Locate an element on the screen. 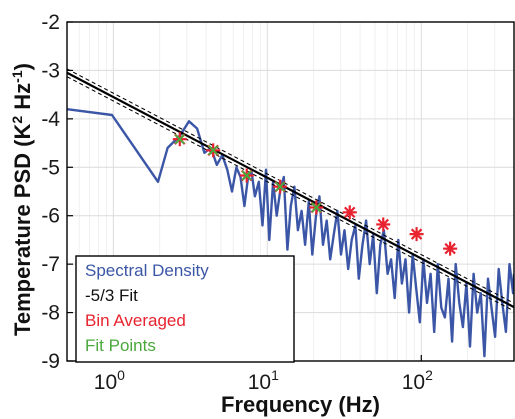  legend-entry-bin-averaged: Bin Averaged is located at coordinates (135, 320).